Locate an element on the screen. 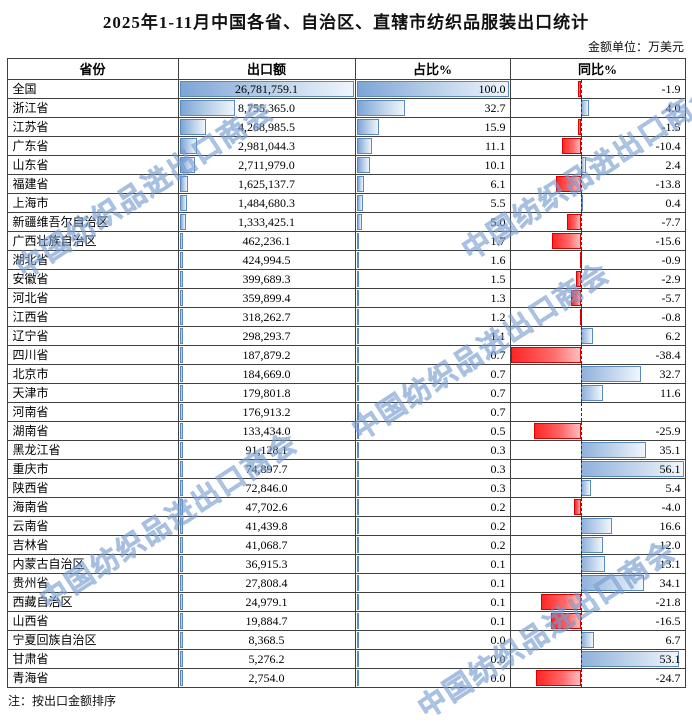  yoy-cell: 32.7 is located at coordinates (597, 374).